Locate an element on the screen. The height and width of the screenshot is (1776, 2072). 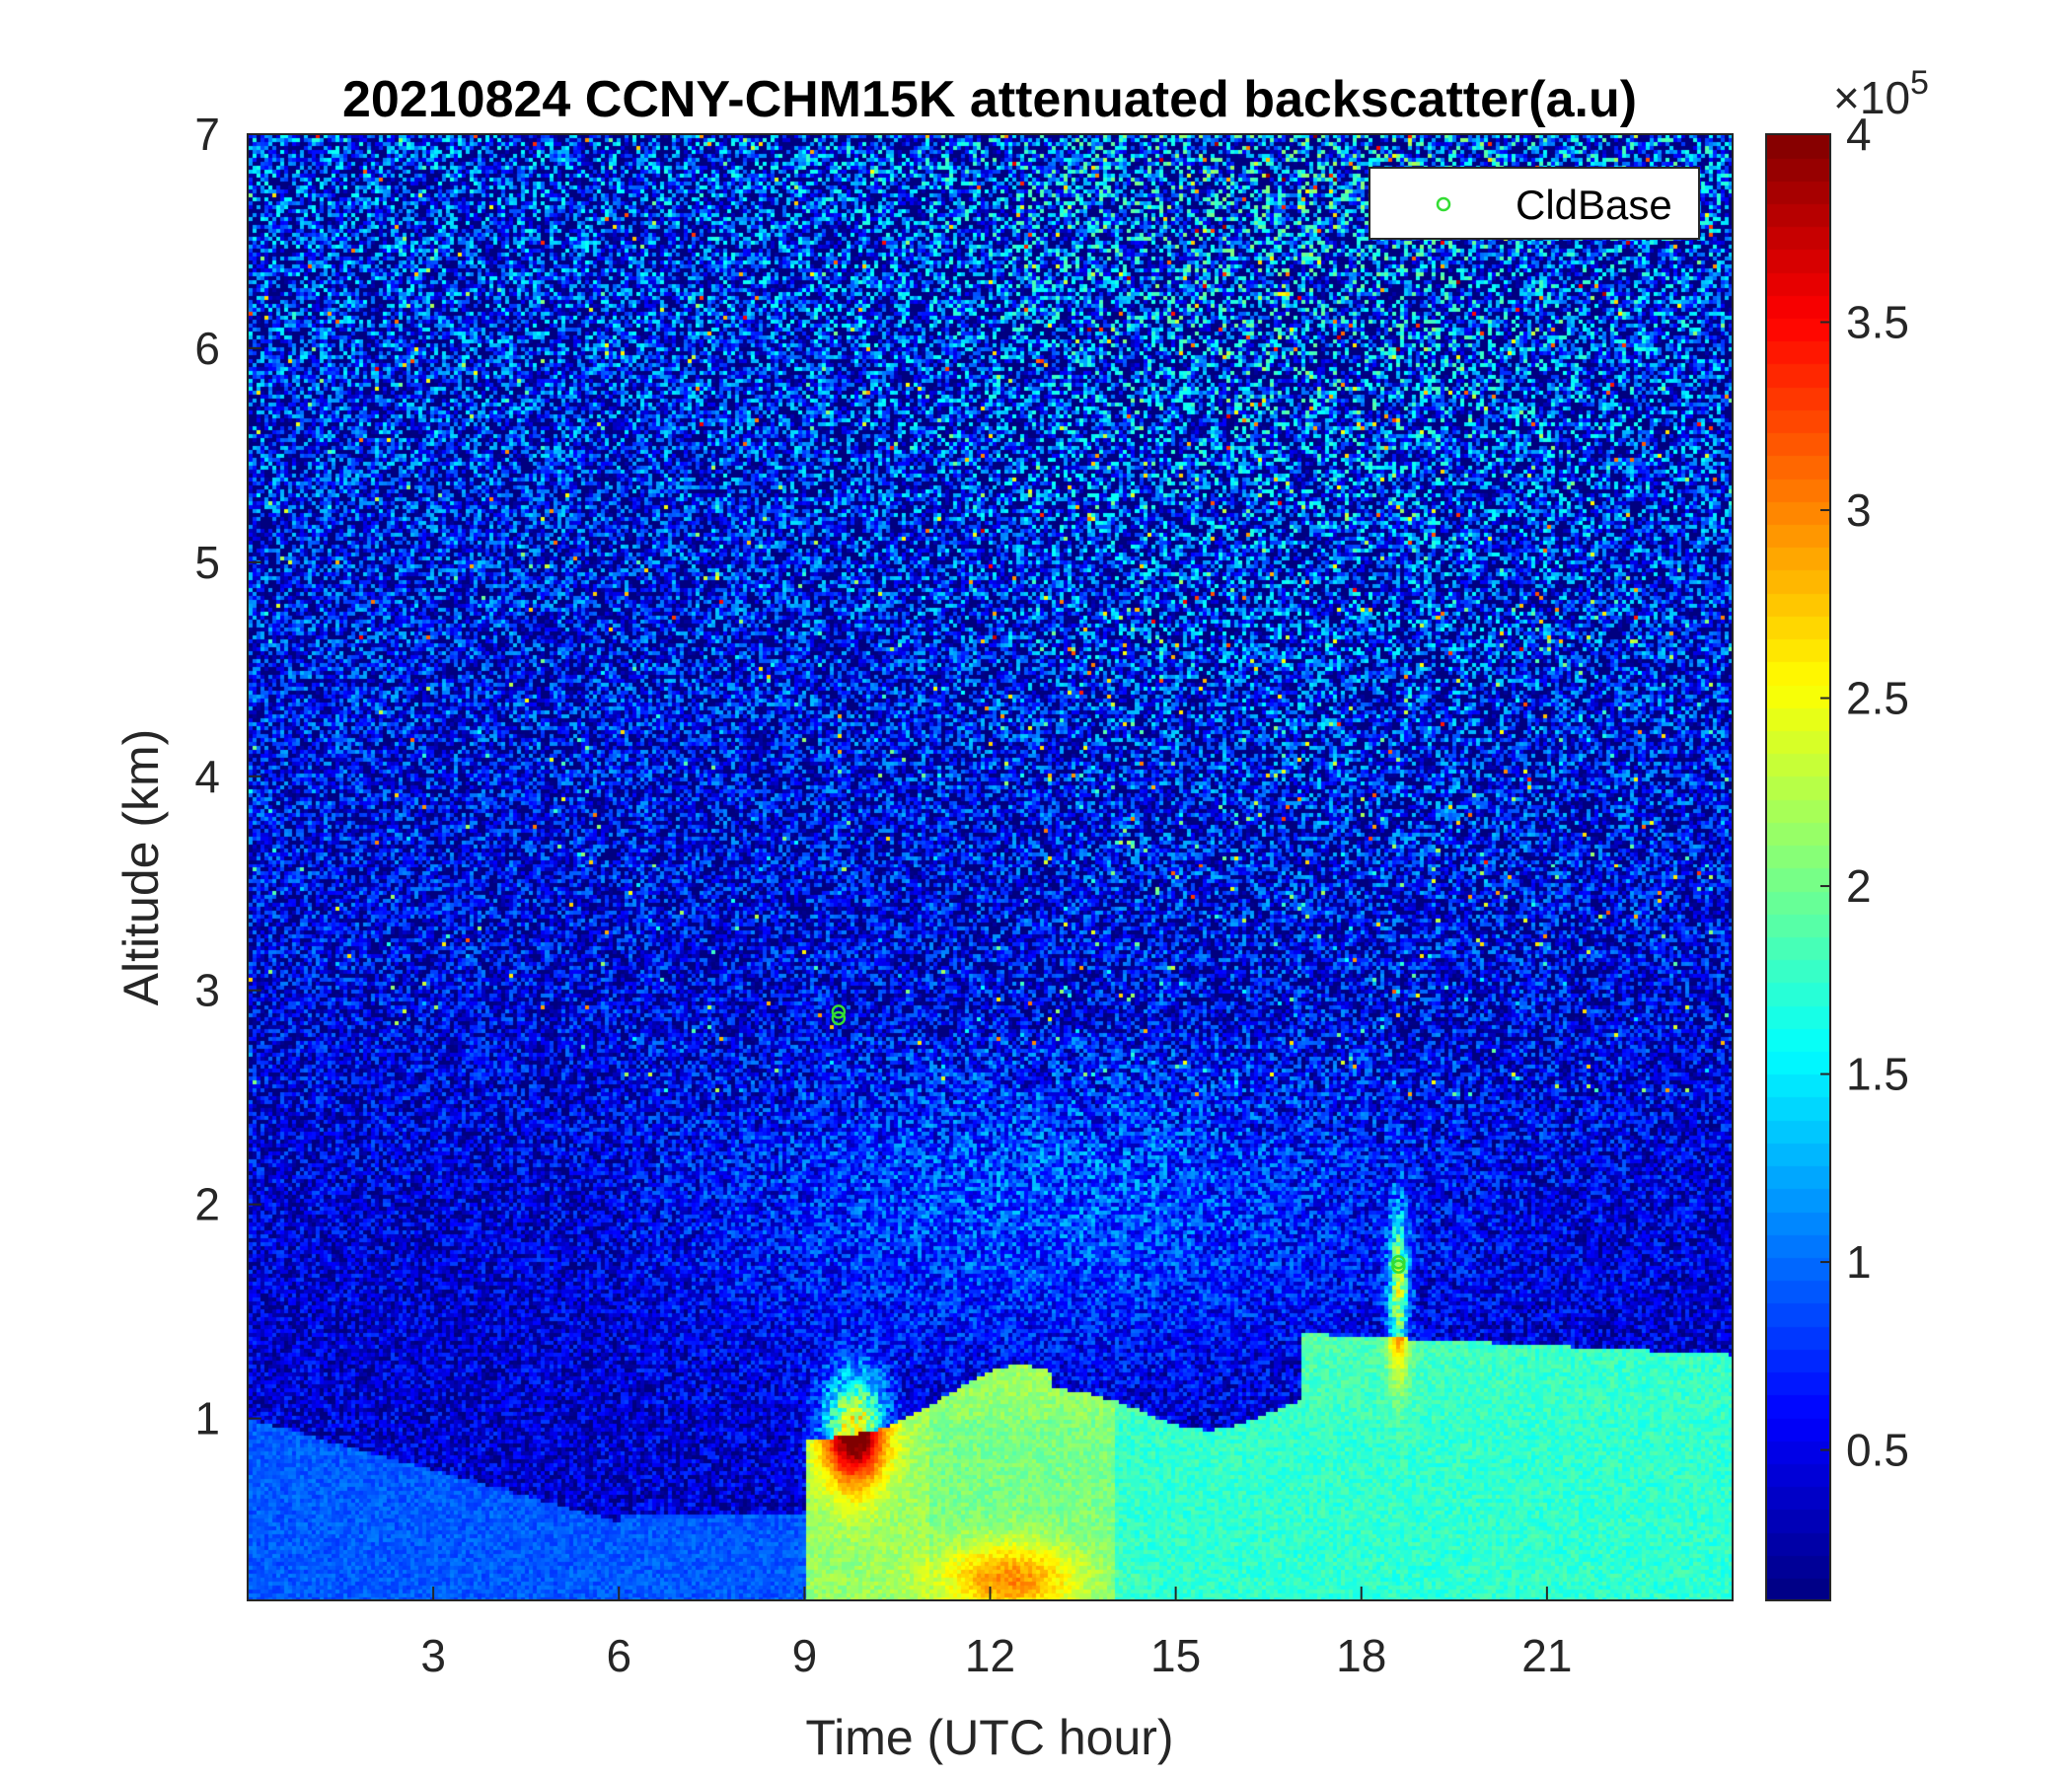
y-axis: 1 2 3 4 5 6 7 is located at coordinates (228, 777).